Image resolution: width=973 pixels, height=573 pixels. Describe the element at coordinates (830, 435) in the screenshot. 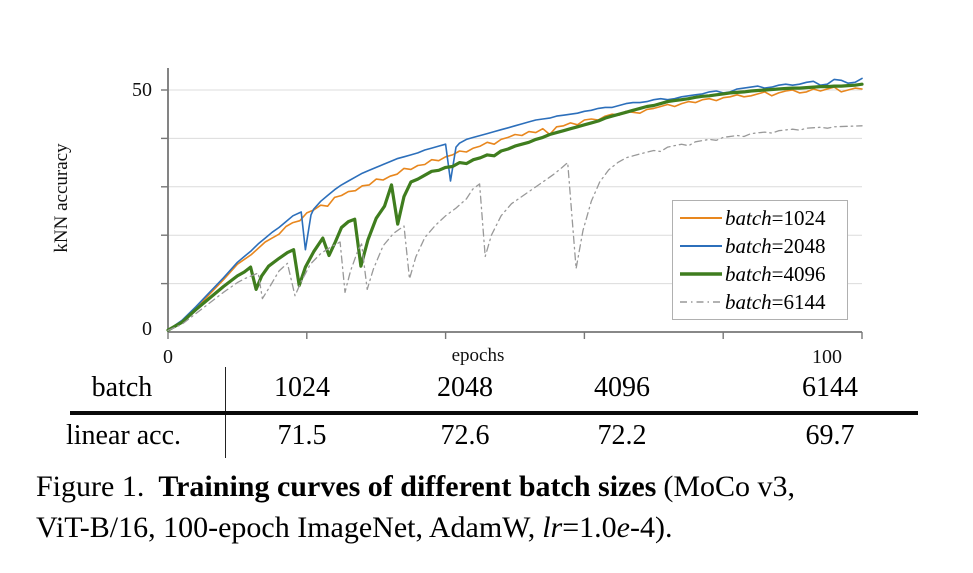

I see `table-value-cell: 69.7` at that location.